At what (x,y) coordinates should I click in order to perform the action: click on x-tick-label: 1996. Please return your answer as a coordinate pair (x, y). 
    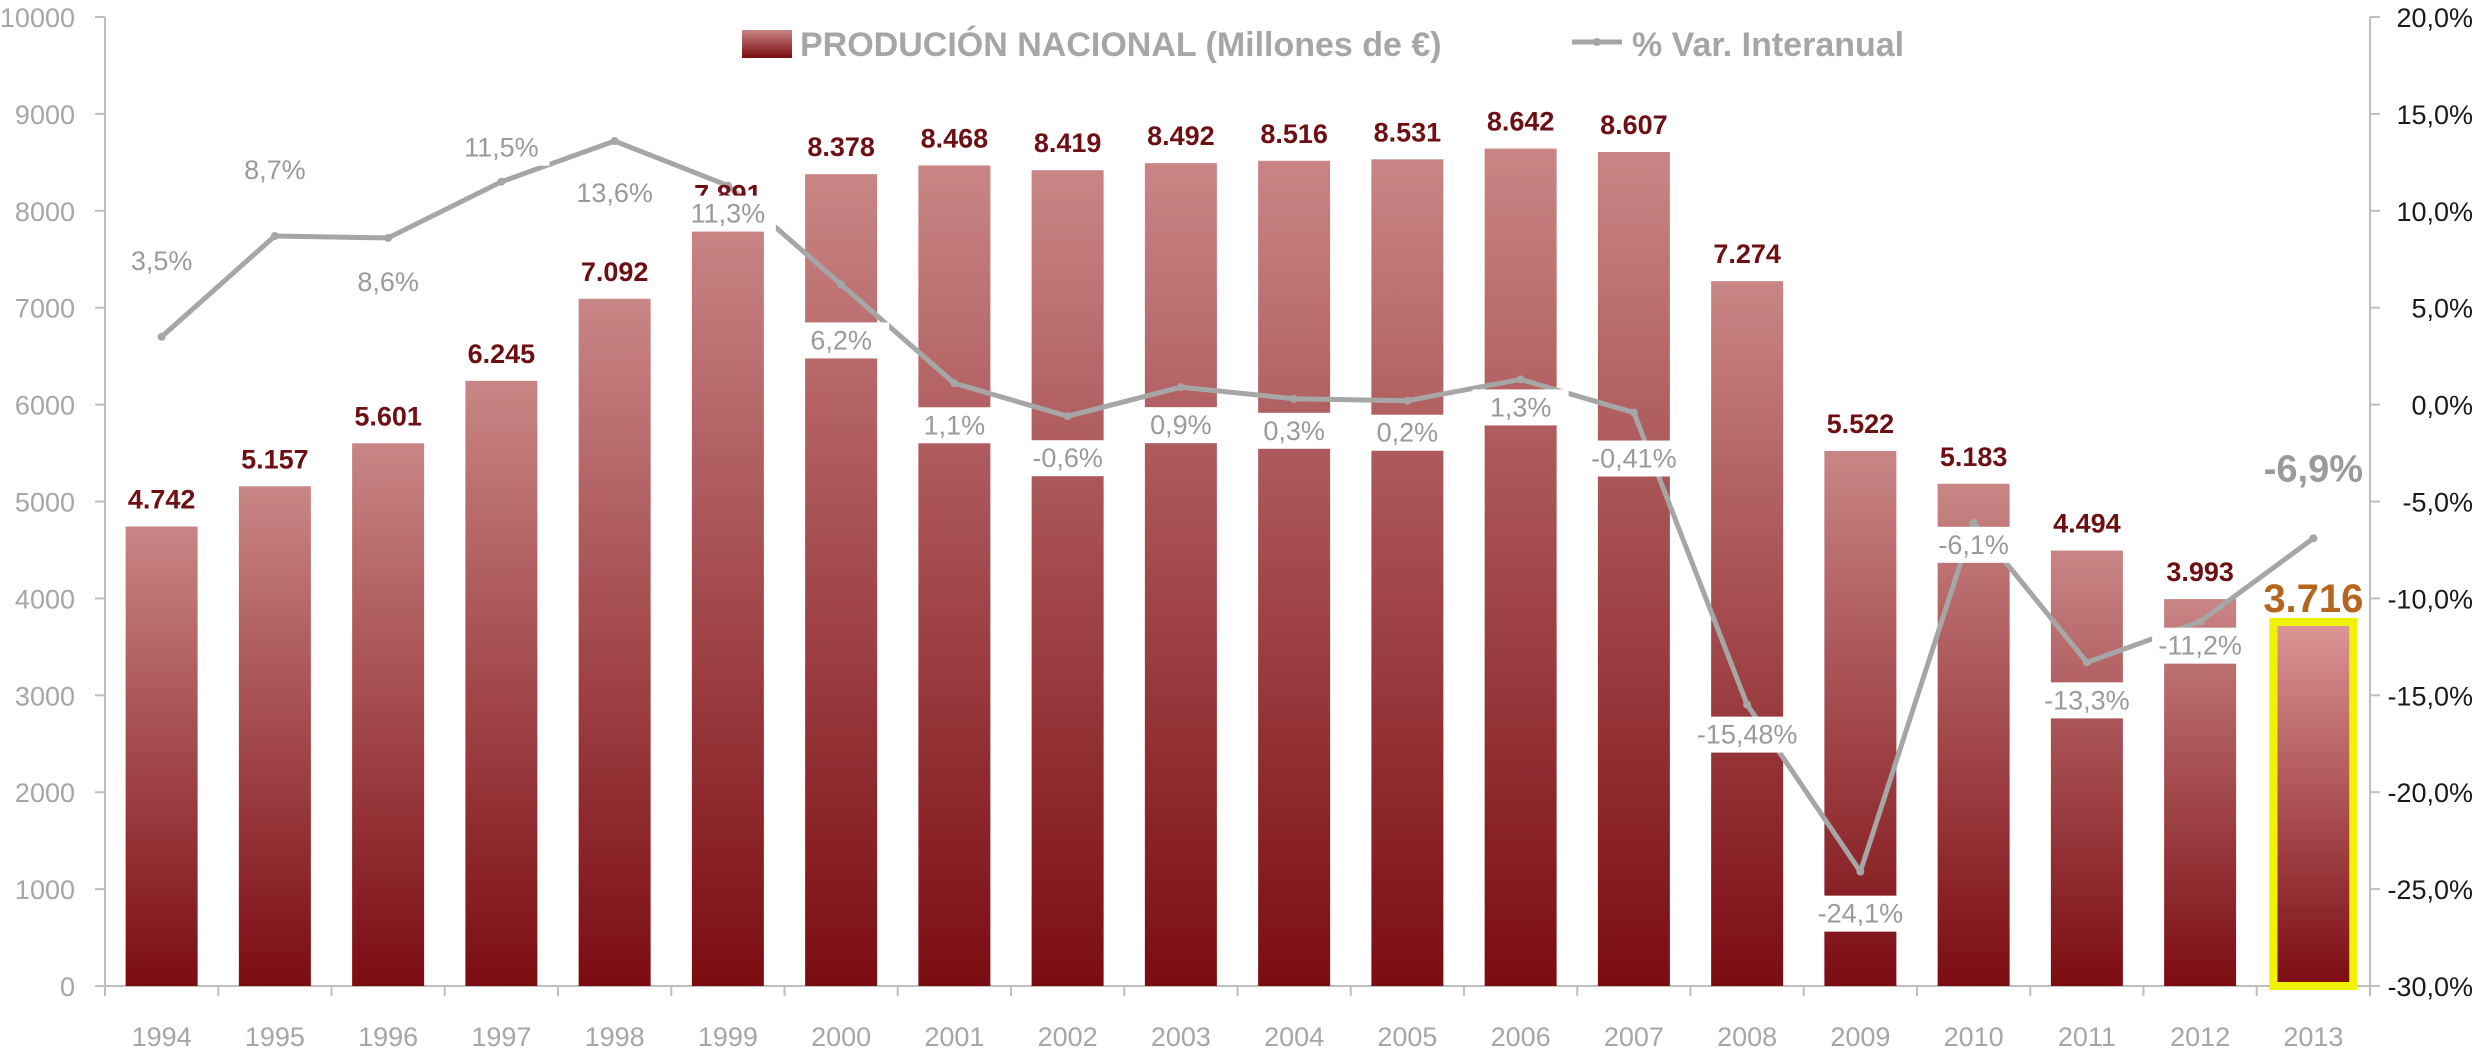
    Looking at the image, I should click on (388, 1037).